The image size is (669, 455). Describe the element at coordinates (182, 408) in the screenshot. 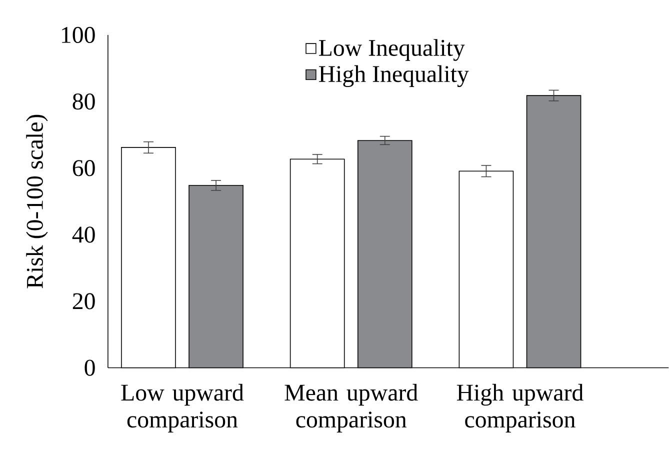

I see `x-tick-label: Low upward comparison` at that location.